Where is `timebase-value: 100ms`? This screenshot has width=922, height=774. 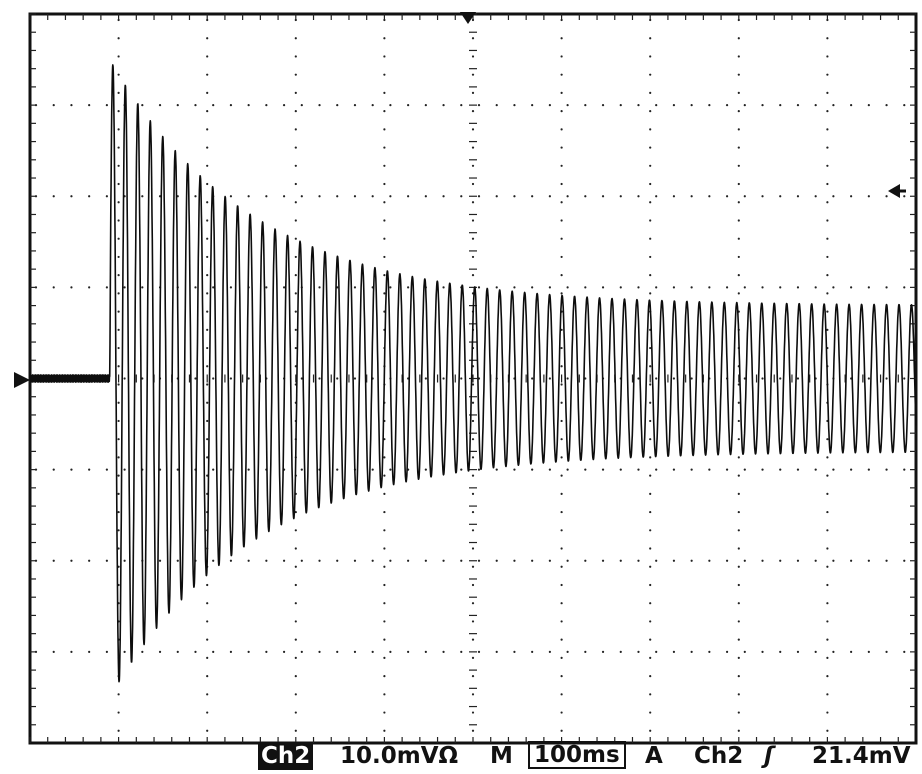
timebase-value: 100ms is located at coordinates (577, 755).